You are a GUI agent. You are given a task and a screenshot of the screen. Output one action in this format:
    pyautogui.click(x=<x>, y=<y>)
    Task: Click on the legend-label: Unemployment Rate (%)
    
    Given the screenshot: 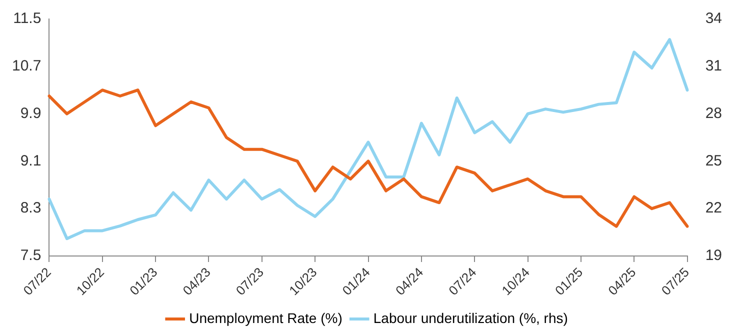 What is the action you would take?
    pyautogui.click(x=265, y=318)
    